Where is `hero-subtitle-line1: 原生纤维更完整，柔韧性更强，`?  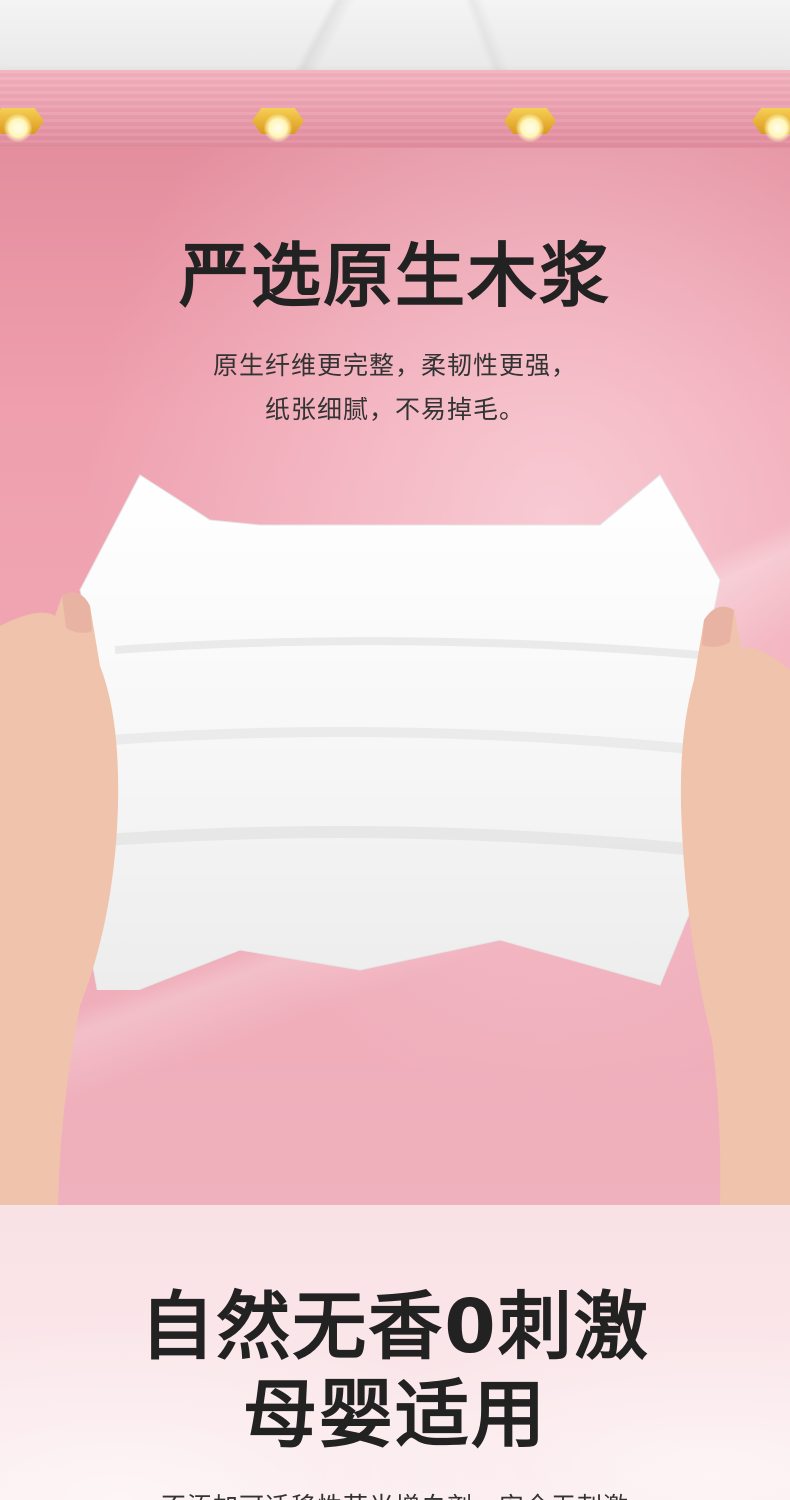
hero-subtitle-line1: 原生纤维更完整，柔韧性更强， is located at coordinates (394, 365).